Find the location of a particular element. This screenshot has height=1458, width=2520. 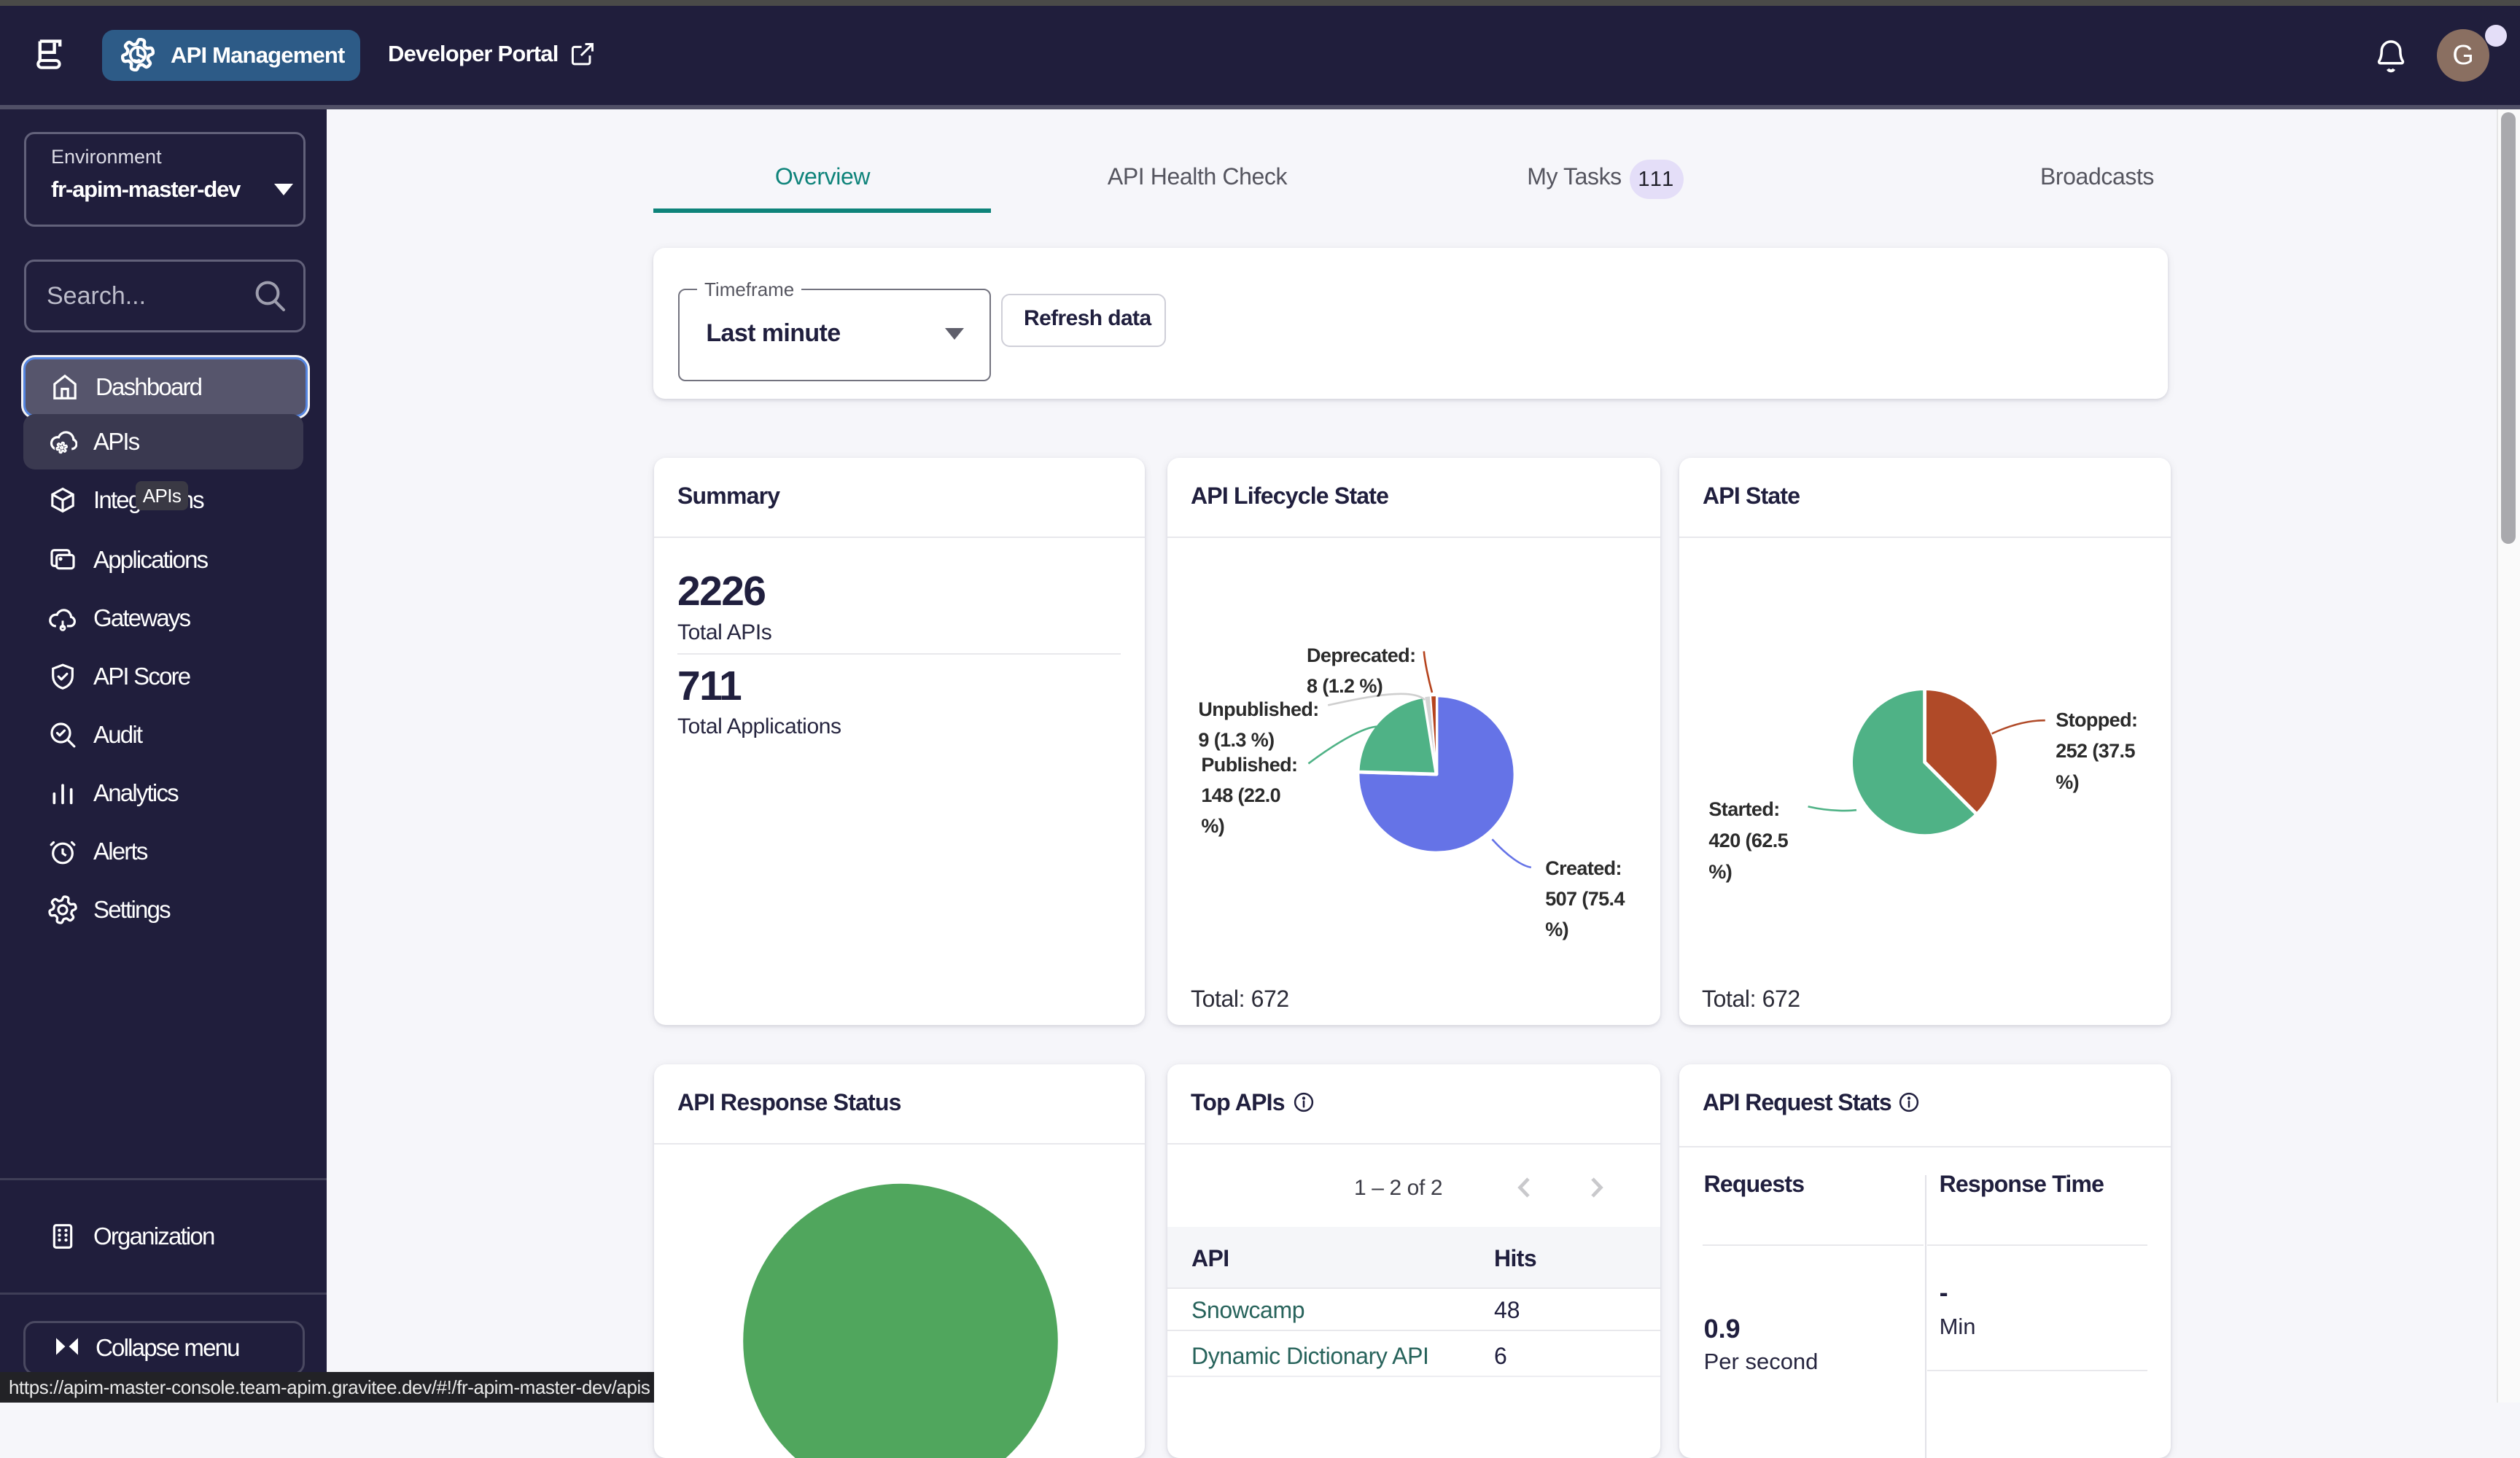

svg-text: 507 (75.4 is located at coordinates (1585, 899).